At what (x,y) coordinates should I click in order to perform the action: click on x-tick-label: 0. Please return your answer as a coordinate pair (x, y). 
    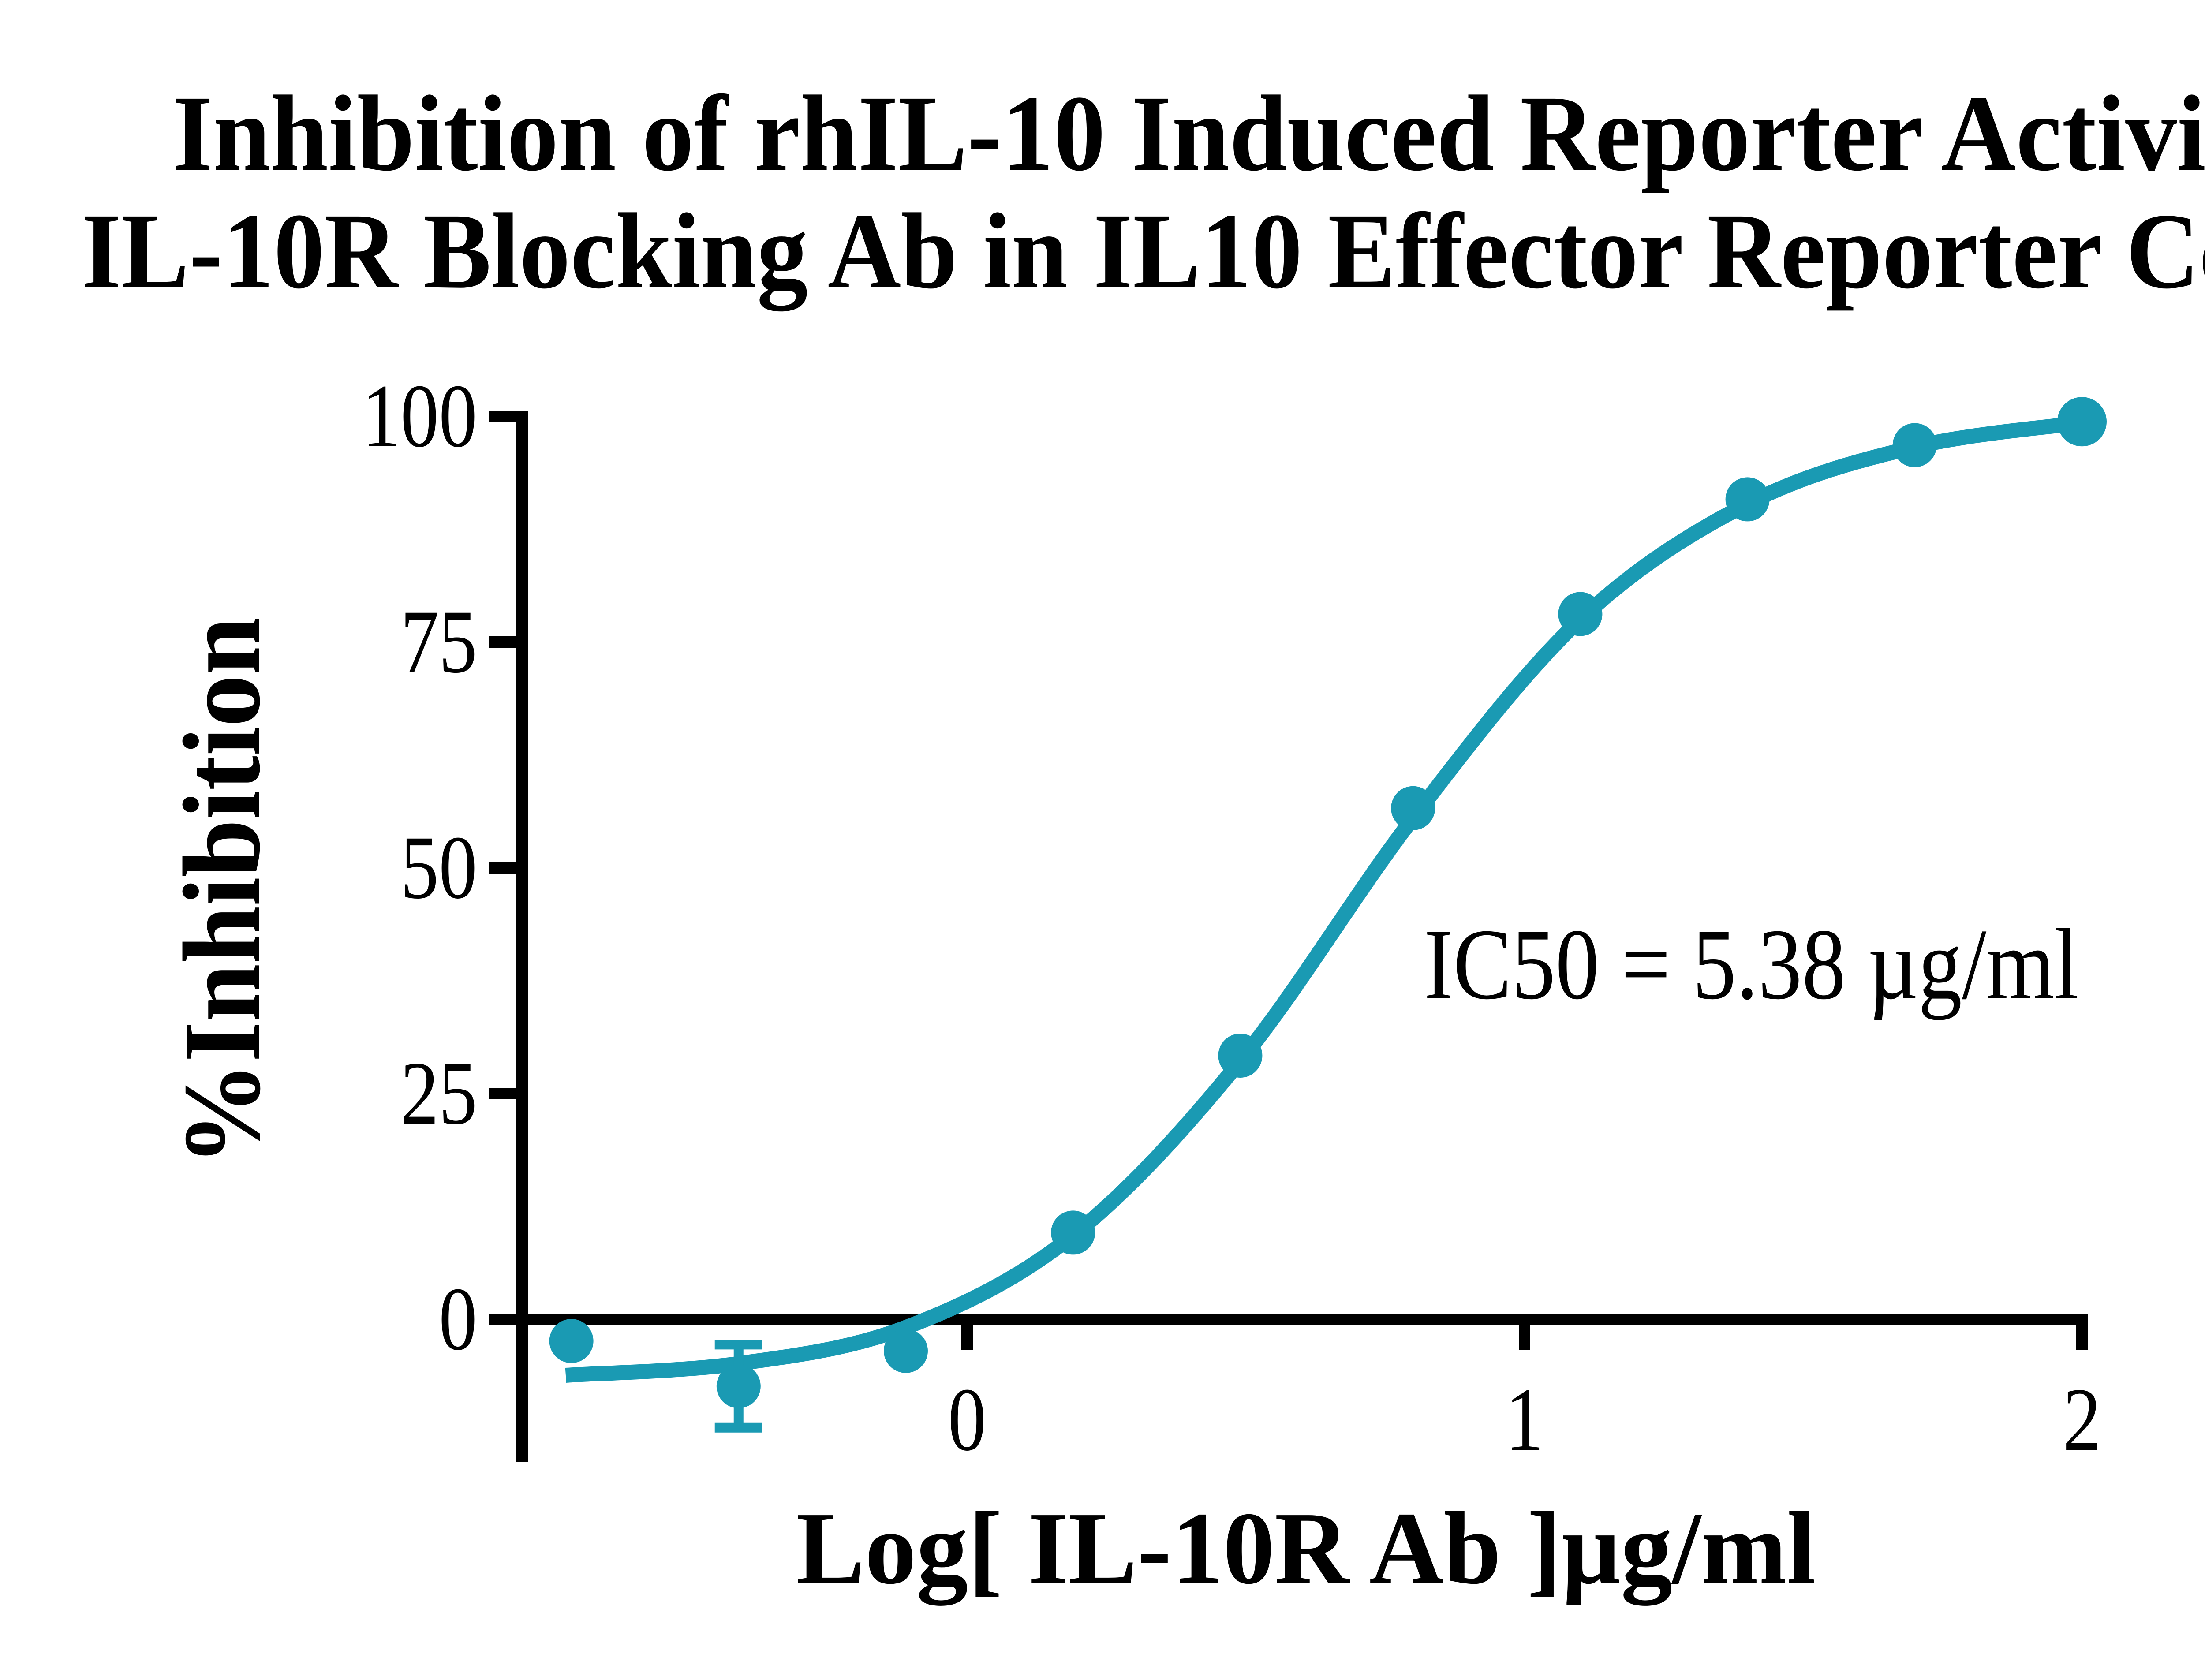
    Looking at the image, I should click on (967, 1420).